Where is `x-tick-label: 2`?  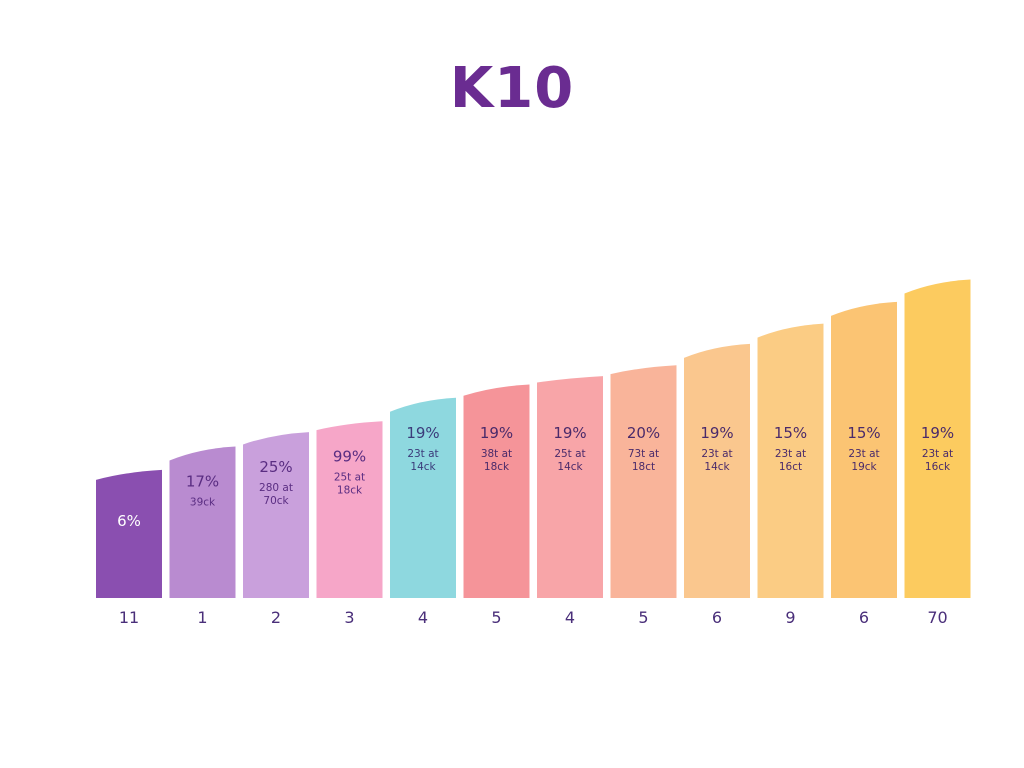 x-tick-label: 2 is located at coordinates (276, 617).